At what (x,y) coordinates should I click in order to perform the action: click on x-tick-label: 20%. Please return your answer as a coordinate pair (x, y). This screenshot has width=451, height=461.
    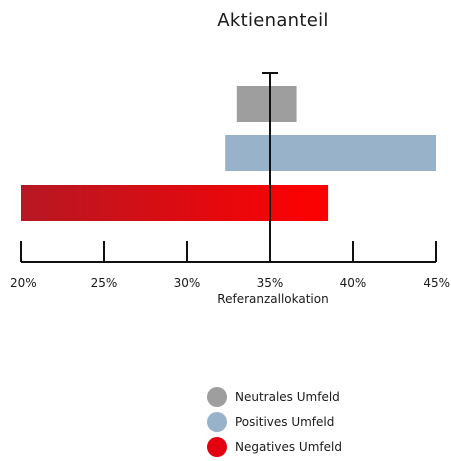
    Looking at the image, I should click on (23, 283).